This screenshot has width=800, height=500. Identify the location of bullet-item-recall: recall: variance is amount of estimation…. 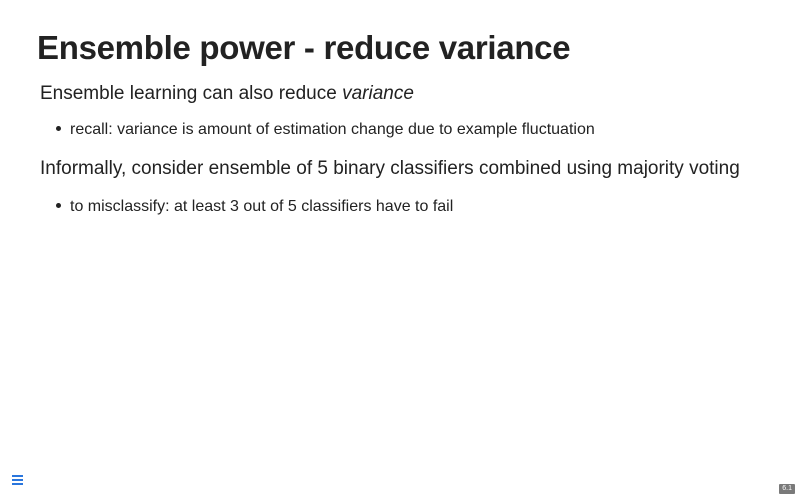
(325, 130).